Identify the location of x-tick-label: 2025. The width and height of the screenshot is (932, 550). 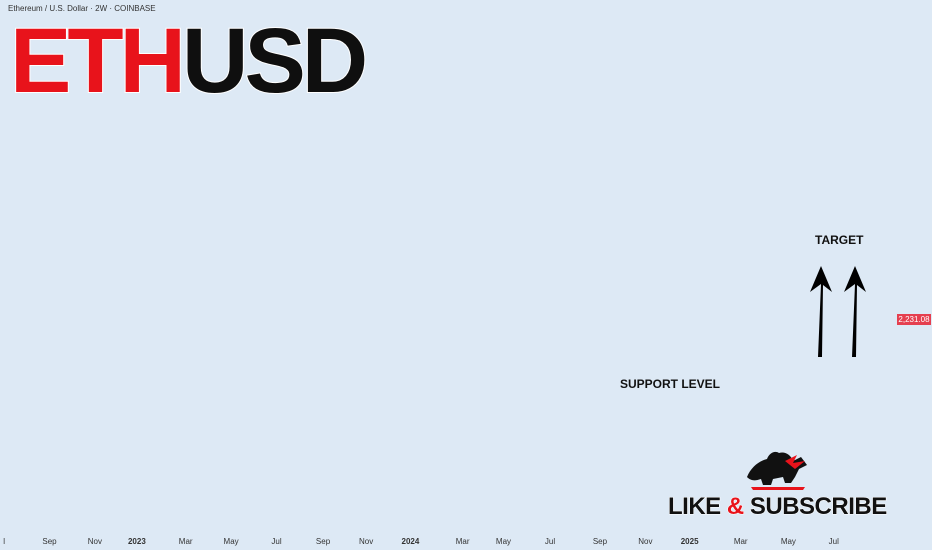
(690, 541).